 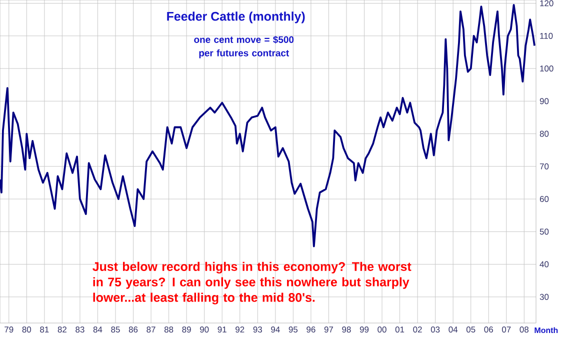 I want to click on x-tick-label: 94, so click(x=275, y=329).